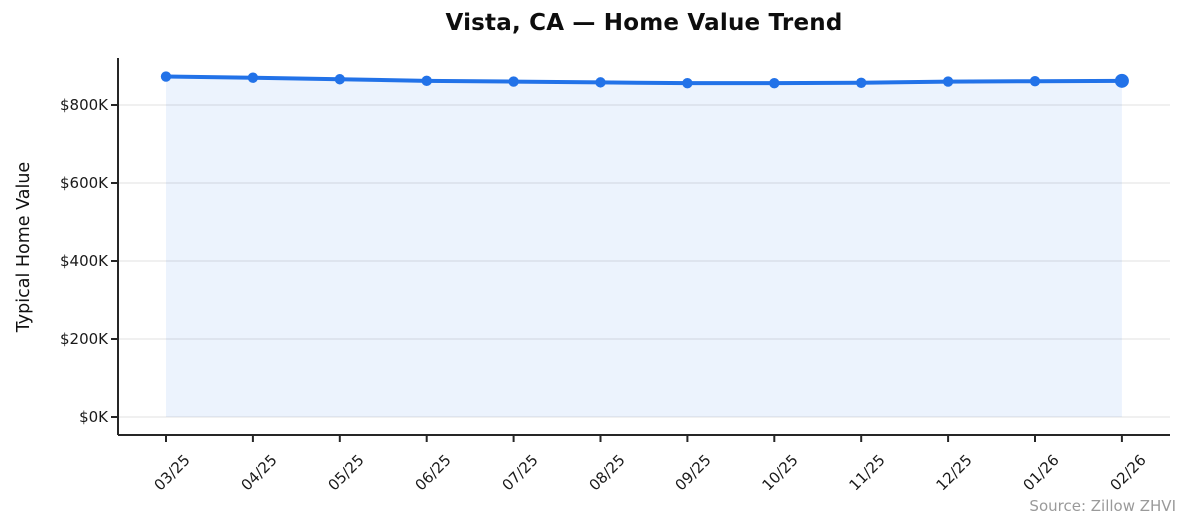 The height and width of the screenshot is (529, 1194). Describe the element at coordinates (644, 23) in the screenshot. I see `chart-title: Vista, CA — Home Value Trend` at that location.